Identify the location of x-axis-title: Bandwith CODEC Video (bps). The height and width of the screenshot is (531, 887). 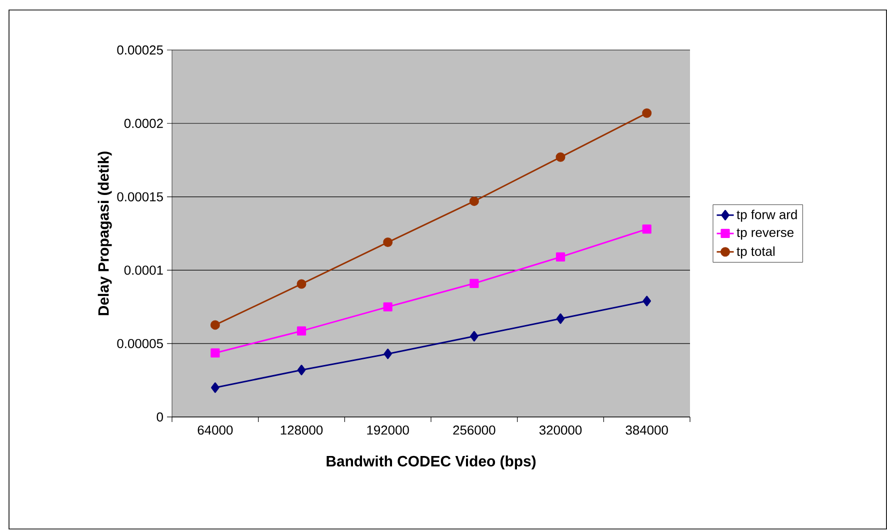
(431, 463).